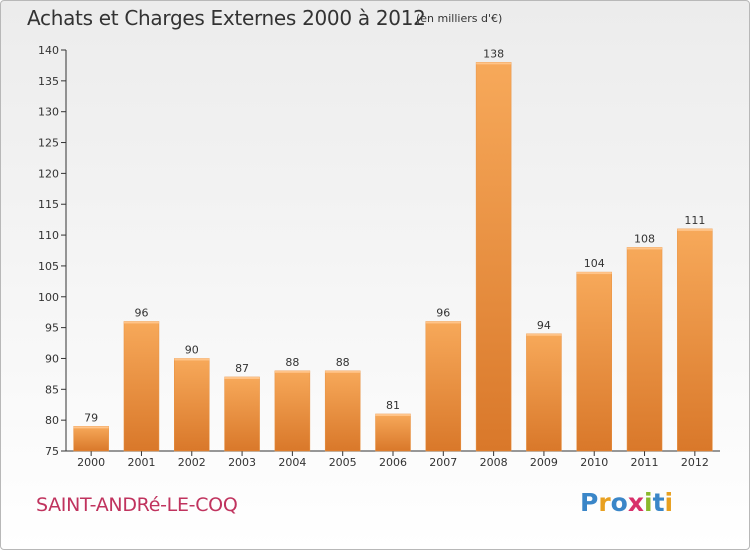 The image size is (750, 550). I want to click on x-tick-label: 2001, so click(141, 462).